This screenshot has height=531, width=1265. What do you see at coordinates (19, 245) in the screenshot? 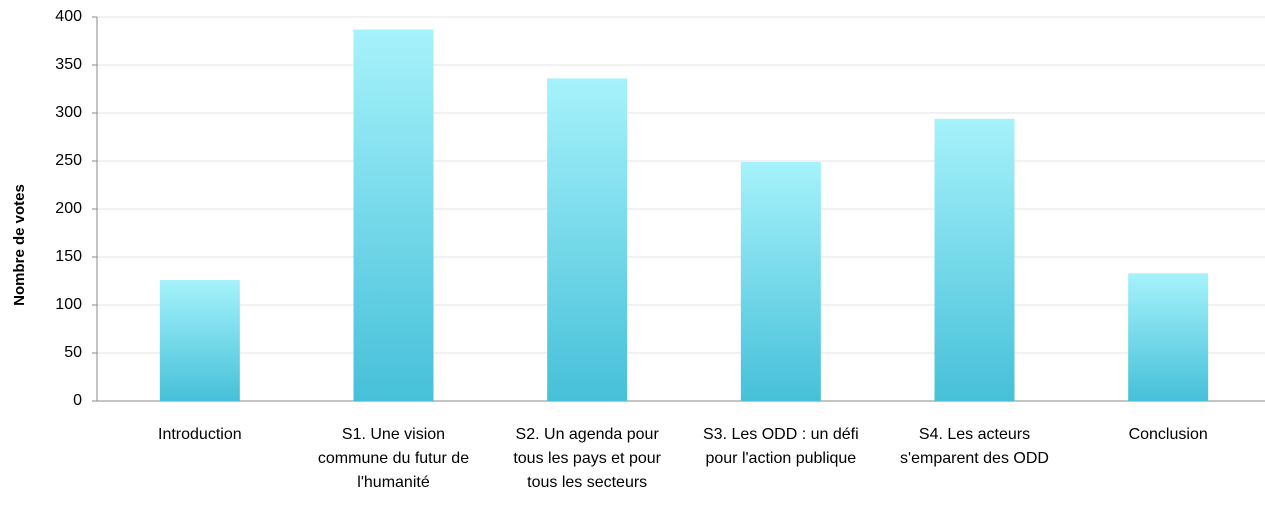
I see `y-axis-label: Nombre de votes` at bounding box center [19, 245].